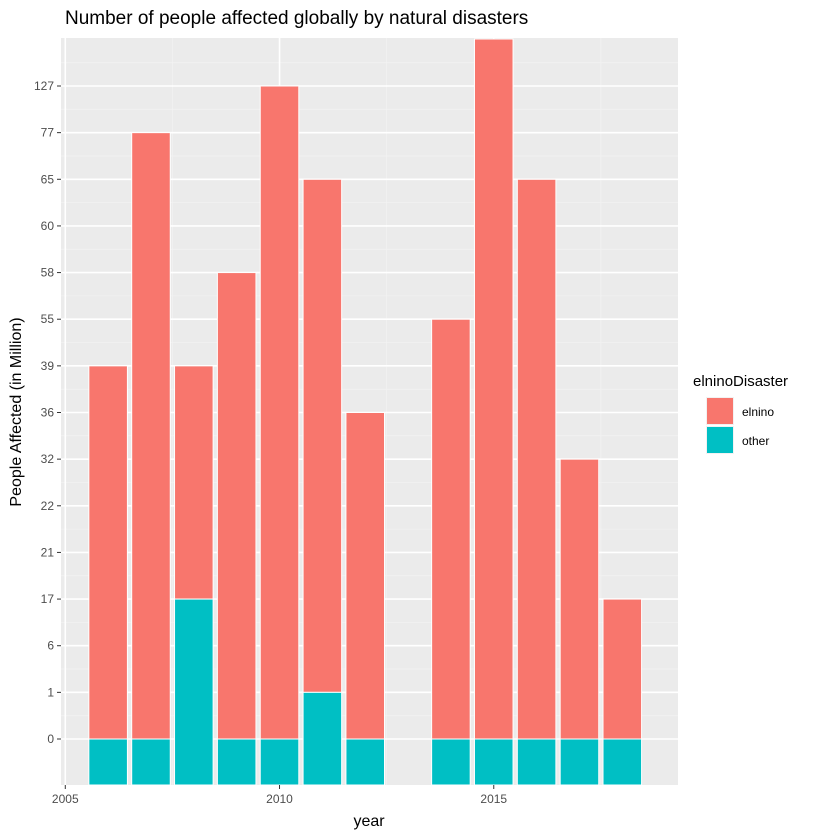  I want to click on bar-elnino-2012, so click(365, 576).